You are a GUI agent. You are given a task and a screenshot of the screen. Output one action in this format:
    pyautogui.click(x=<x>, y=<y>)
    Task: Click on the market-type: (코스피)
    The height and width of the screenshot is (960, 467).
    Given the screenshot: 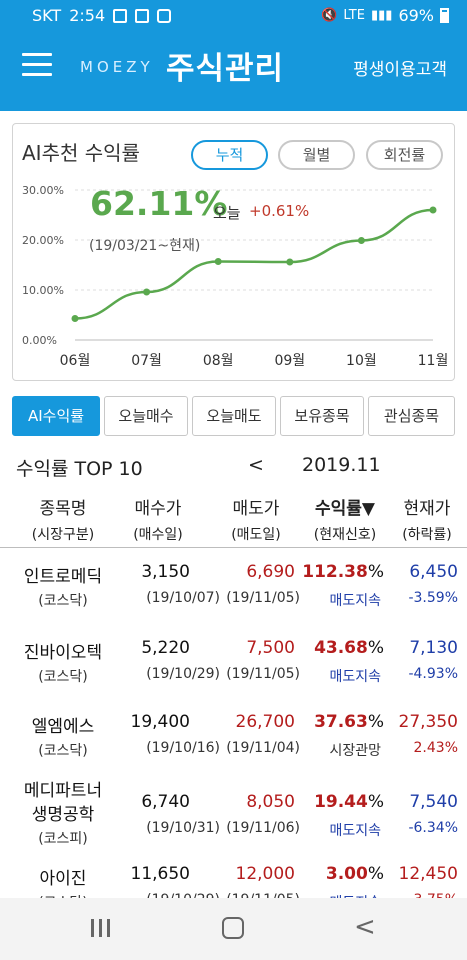 What is the action you would take?
    pyautogui.click(x=63, y=839)
    